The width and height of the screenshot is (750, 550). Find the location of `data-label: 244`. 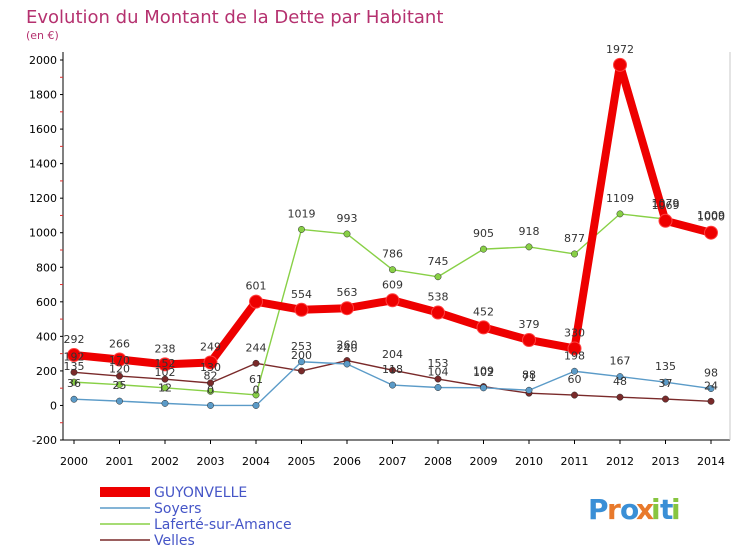

data-label: 244 is located at coordinates (256, 347).